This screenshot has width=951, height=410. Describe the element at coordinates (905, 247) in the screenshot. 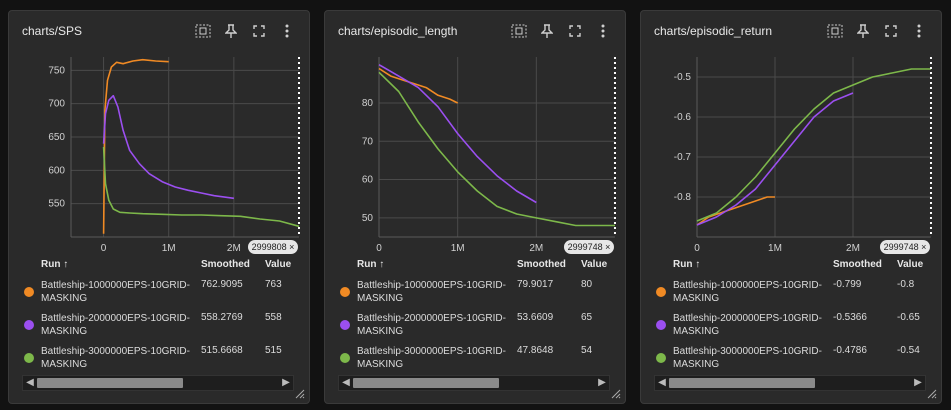

I see `step-badge-label: 2999748 ×` at that location.